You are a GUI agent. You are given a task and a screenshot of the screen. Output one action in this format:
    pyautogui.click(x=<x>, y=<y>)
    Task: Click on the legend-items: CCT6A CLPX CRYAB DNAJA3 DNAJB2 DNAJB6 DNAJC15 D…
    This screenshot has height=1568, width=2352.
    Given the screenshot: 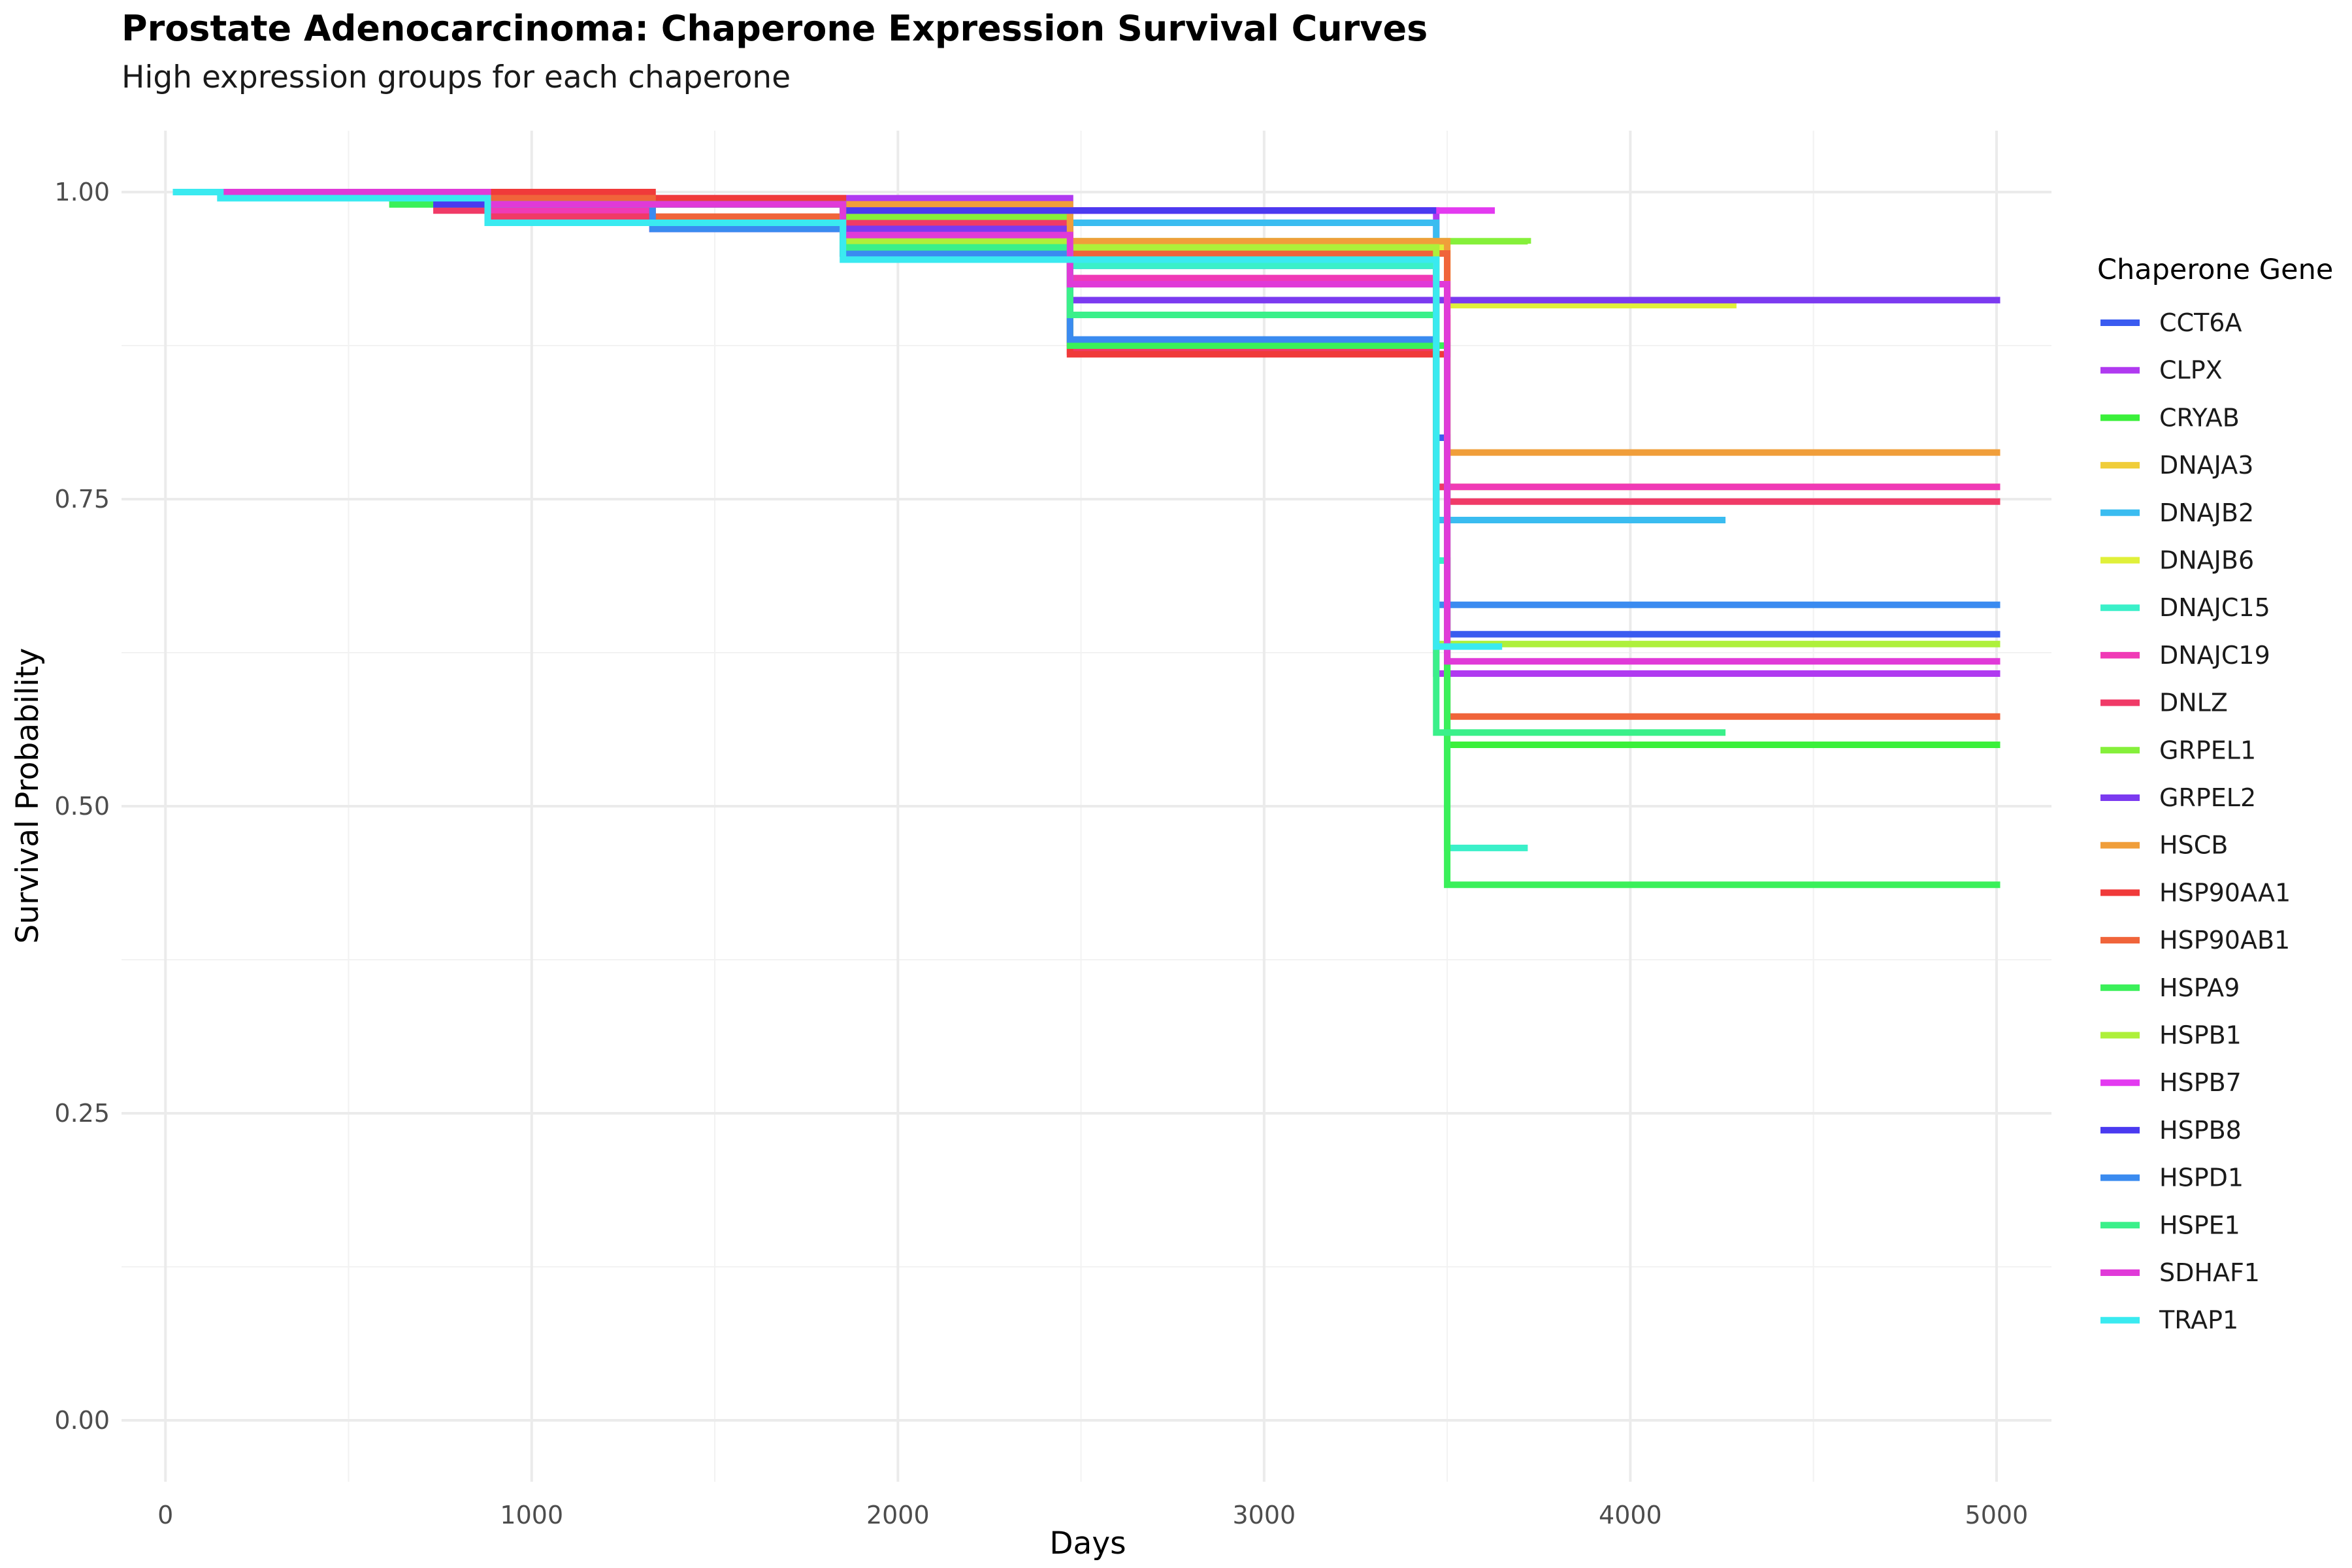 What is the action you would take?
    pyautogui.click(x=2195, y=821)
    